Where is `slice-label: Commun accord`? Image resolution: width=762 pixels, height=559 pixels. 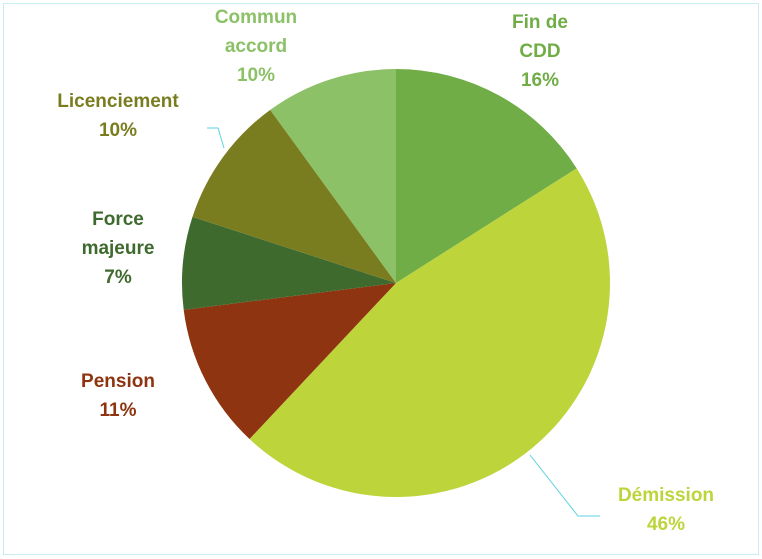 slice-label: Commun accord is located at coordinates (256, 32).